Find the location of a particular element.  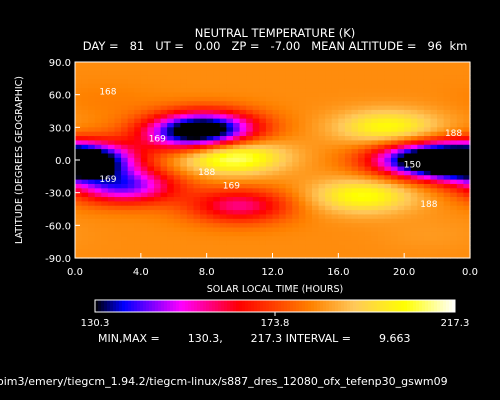

contour-label: 150 is located at coordinates (412, 166).